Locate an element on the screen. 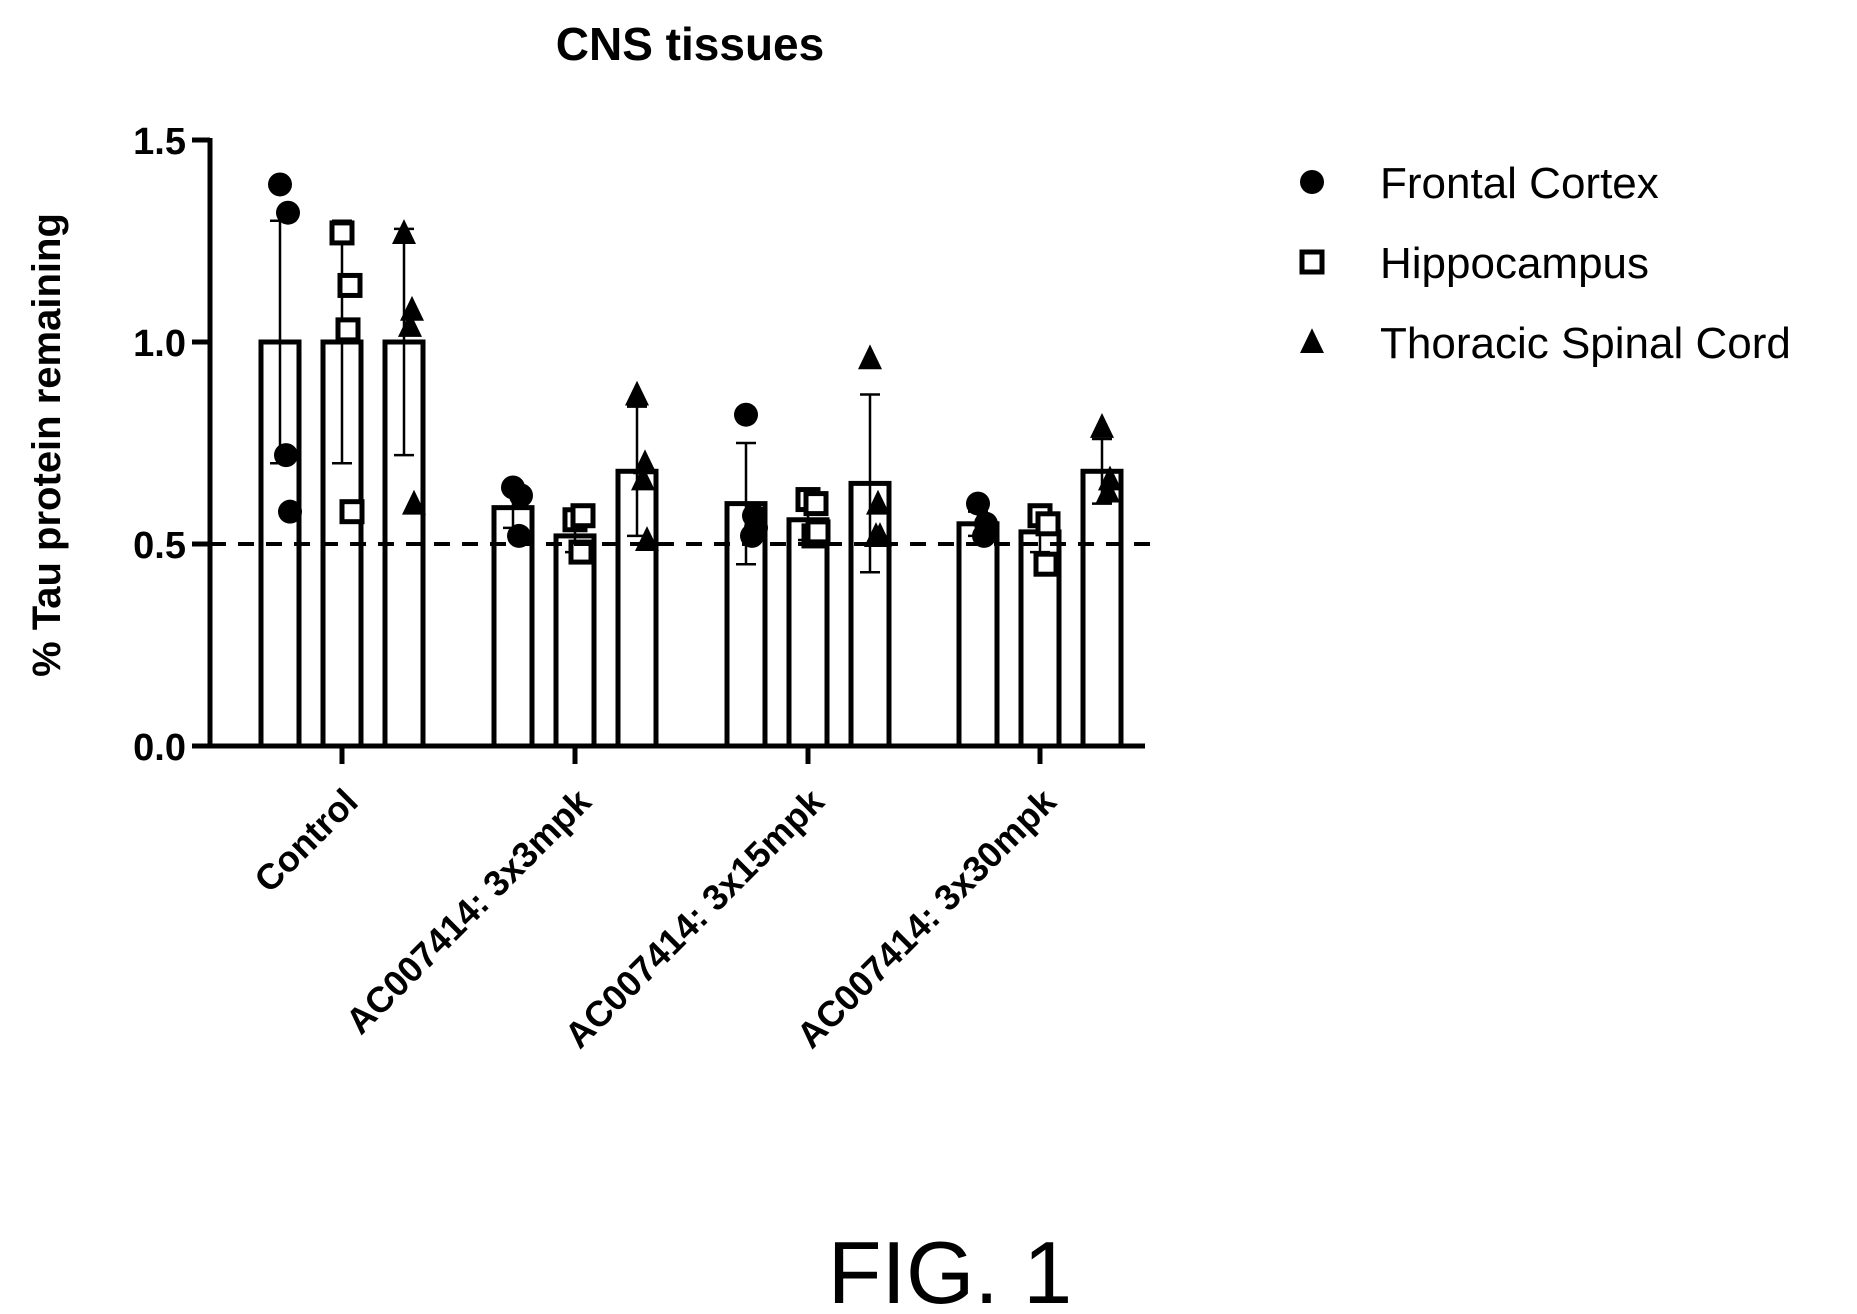  x-tick-label: AC007414: 3x3mpk is located at coordinates (469, 911).